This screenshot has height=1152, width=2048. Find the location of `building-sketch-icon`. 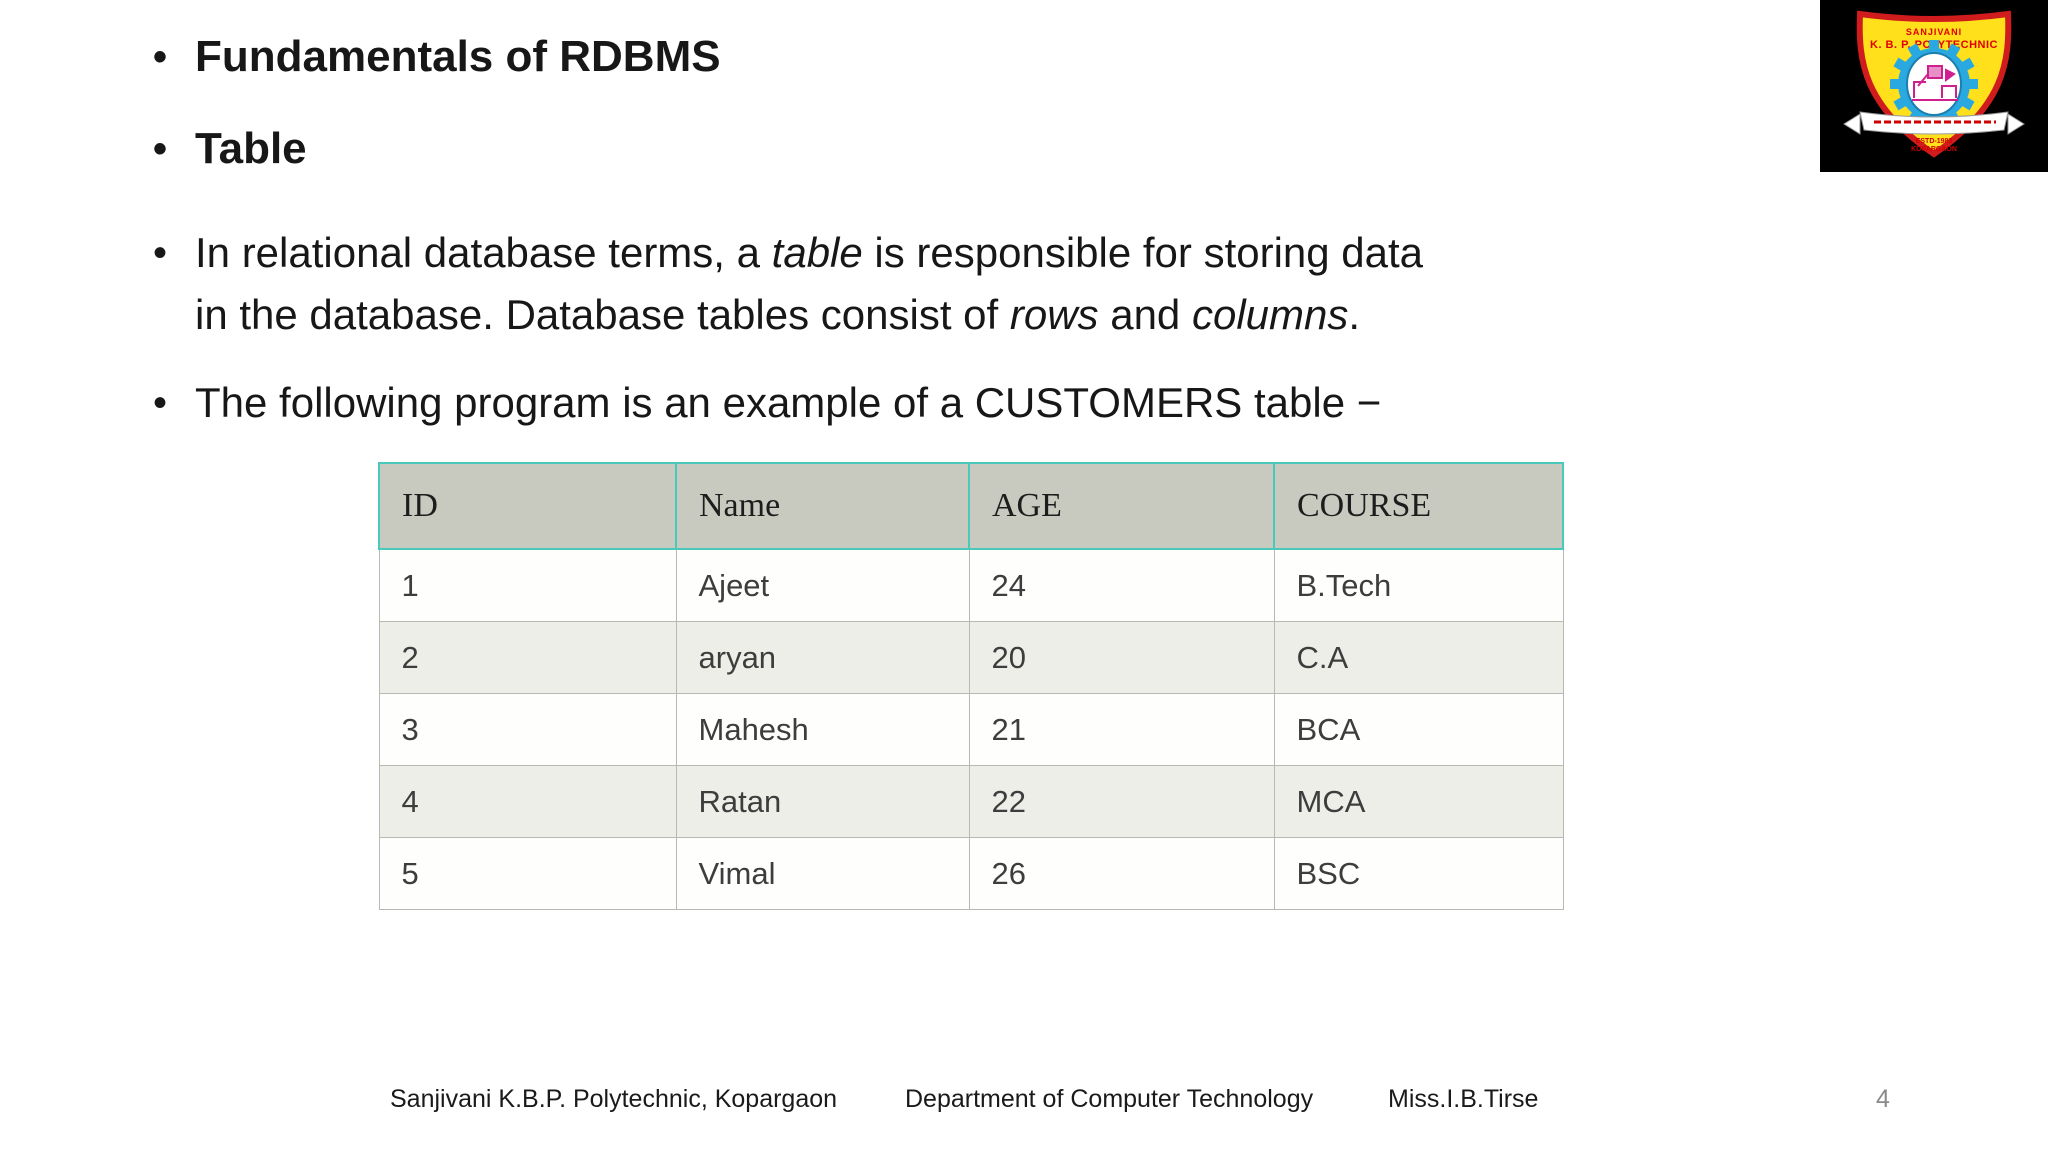

building-sketch-icon is located at coordinates (1935, 83).